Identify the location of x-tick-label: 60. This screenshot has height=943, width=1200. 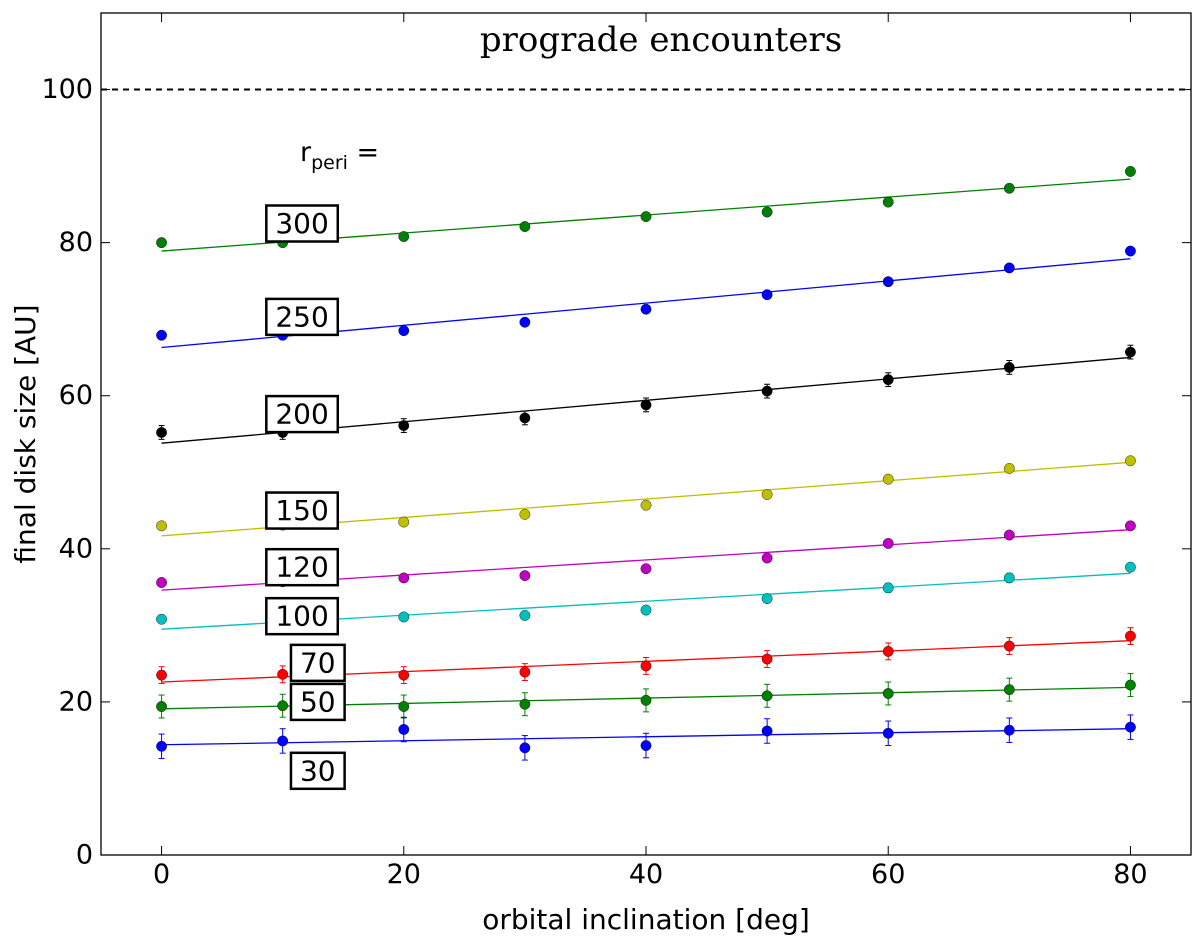
(888, 874).